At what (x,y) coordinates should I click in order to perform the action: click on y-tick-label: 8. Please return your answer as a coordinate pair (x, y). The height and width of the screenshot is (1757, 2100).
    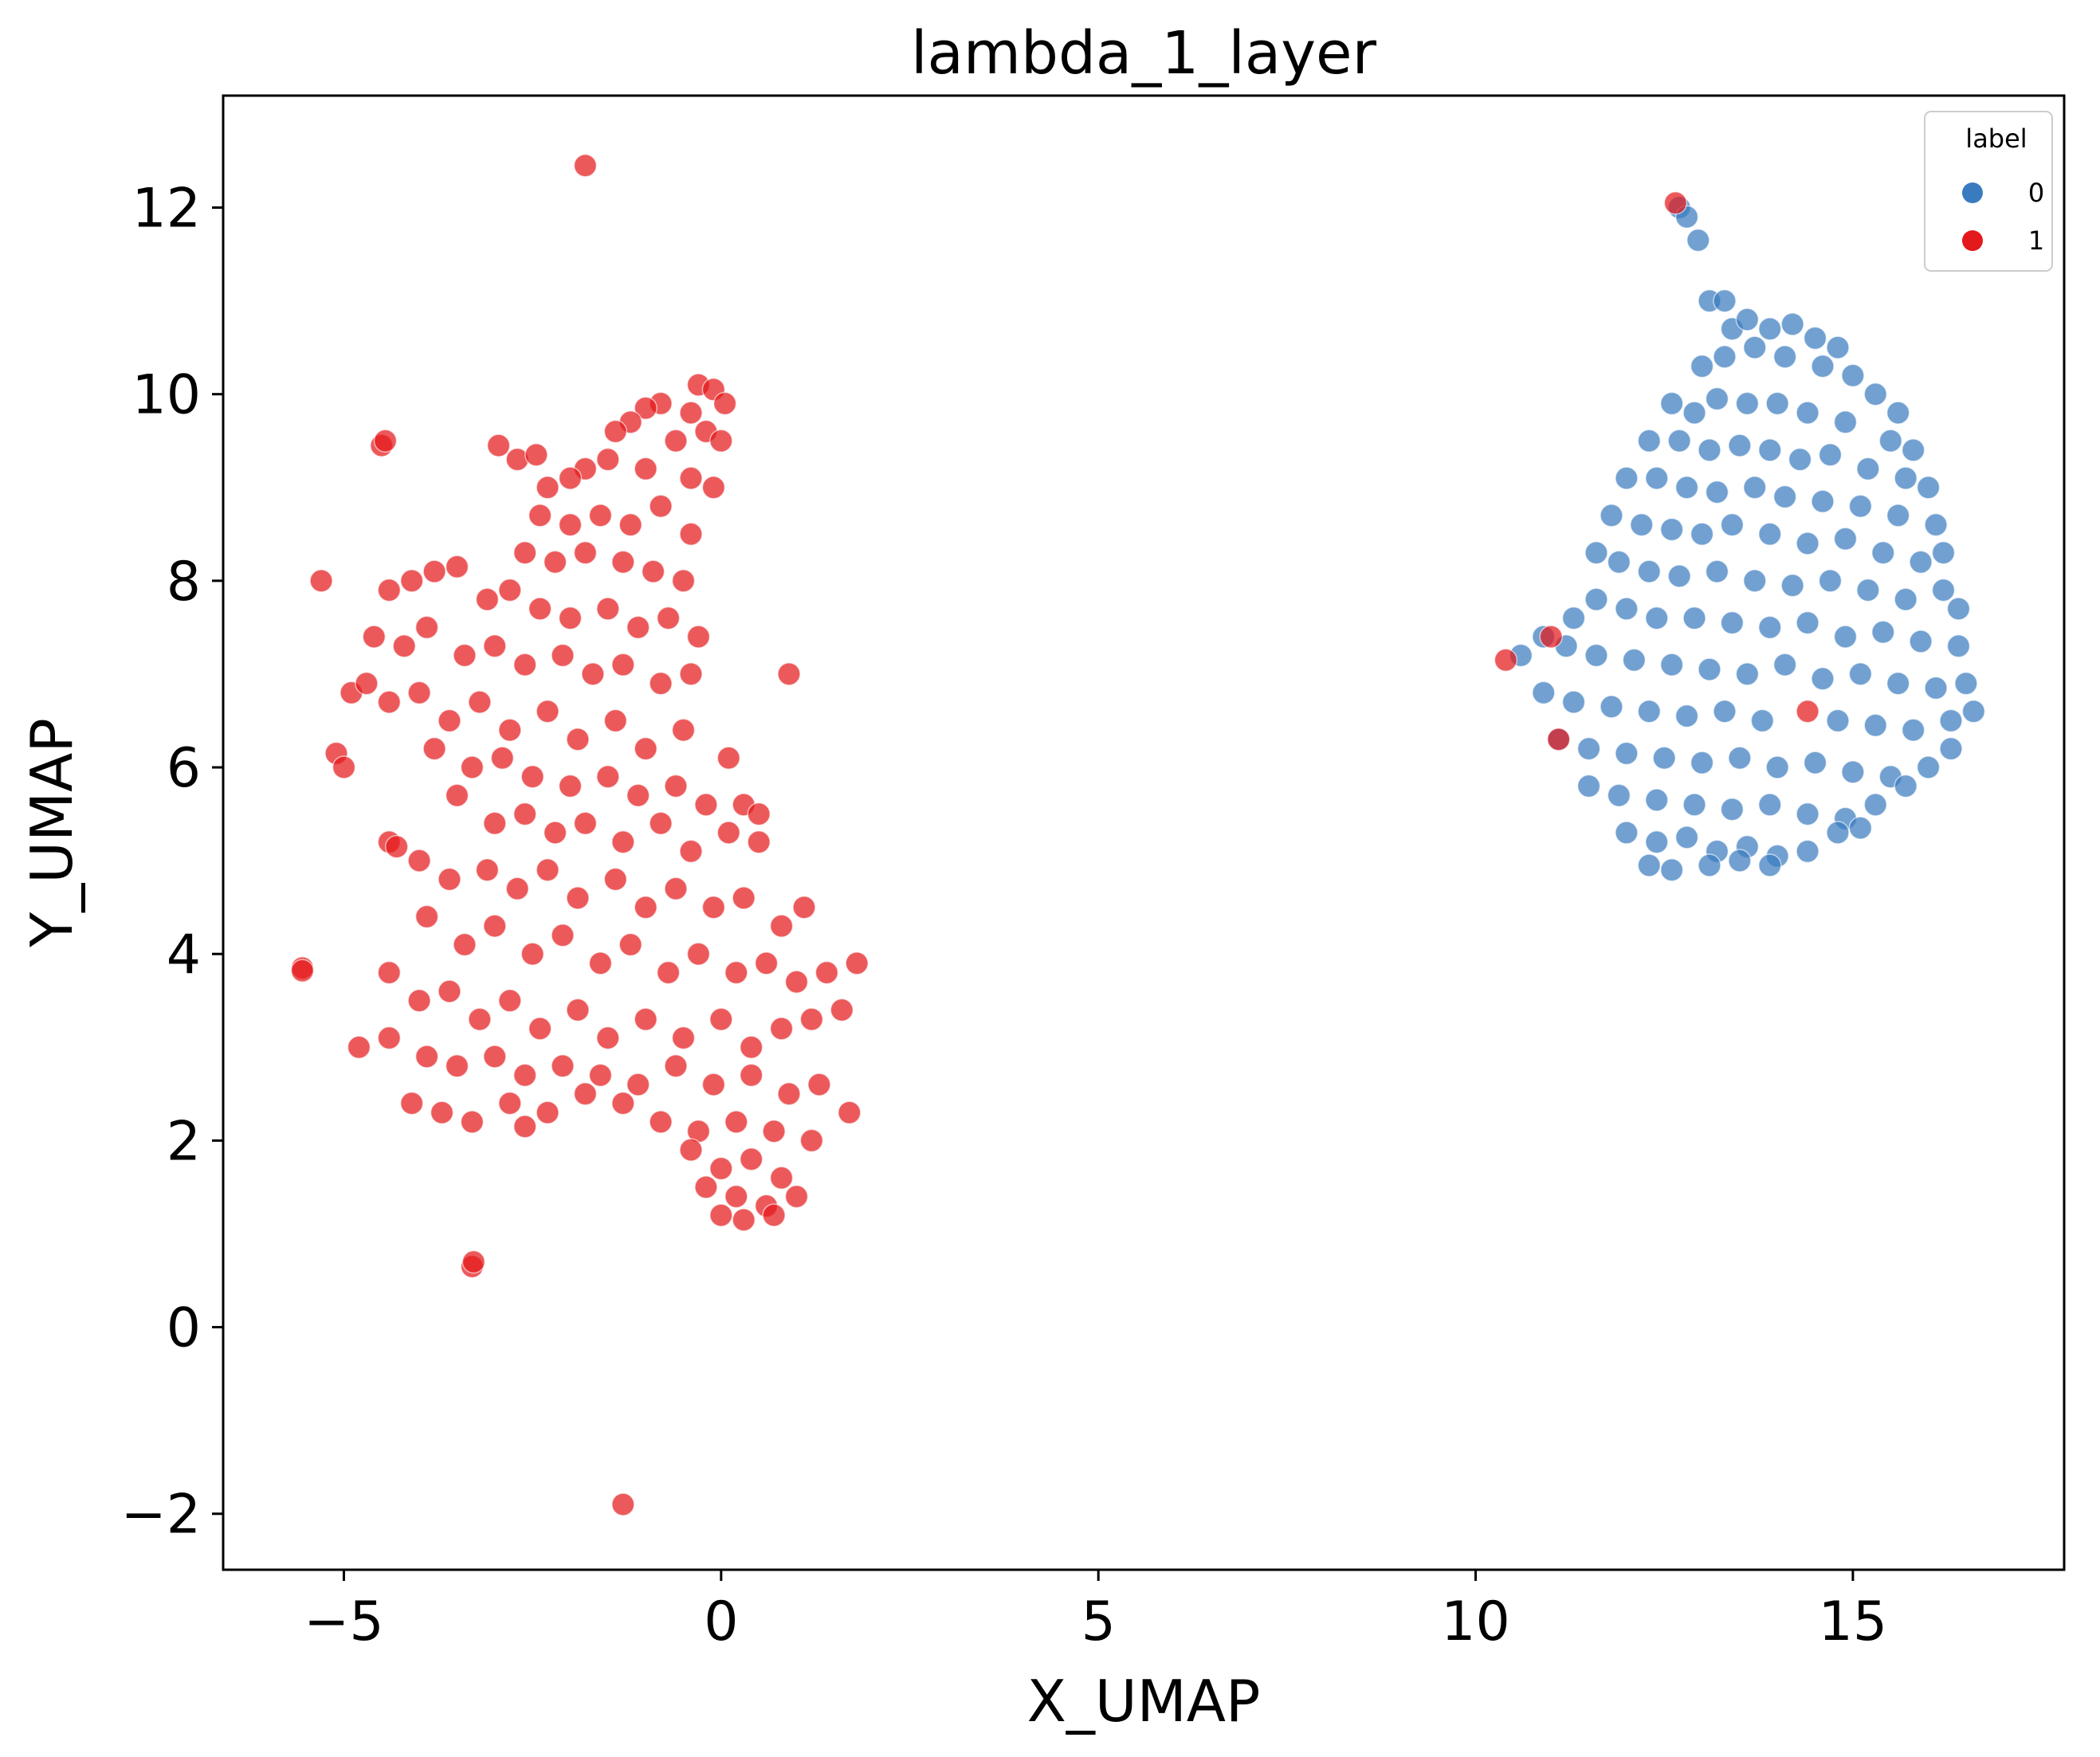
    Looking at the image, I should click on (184, 582).